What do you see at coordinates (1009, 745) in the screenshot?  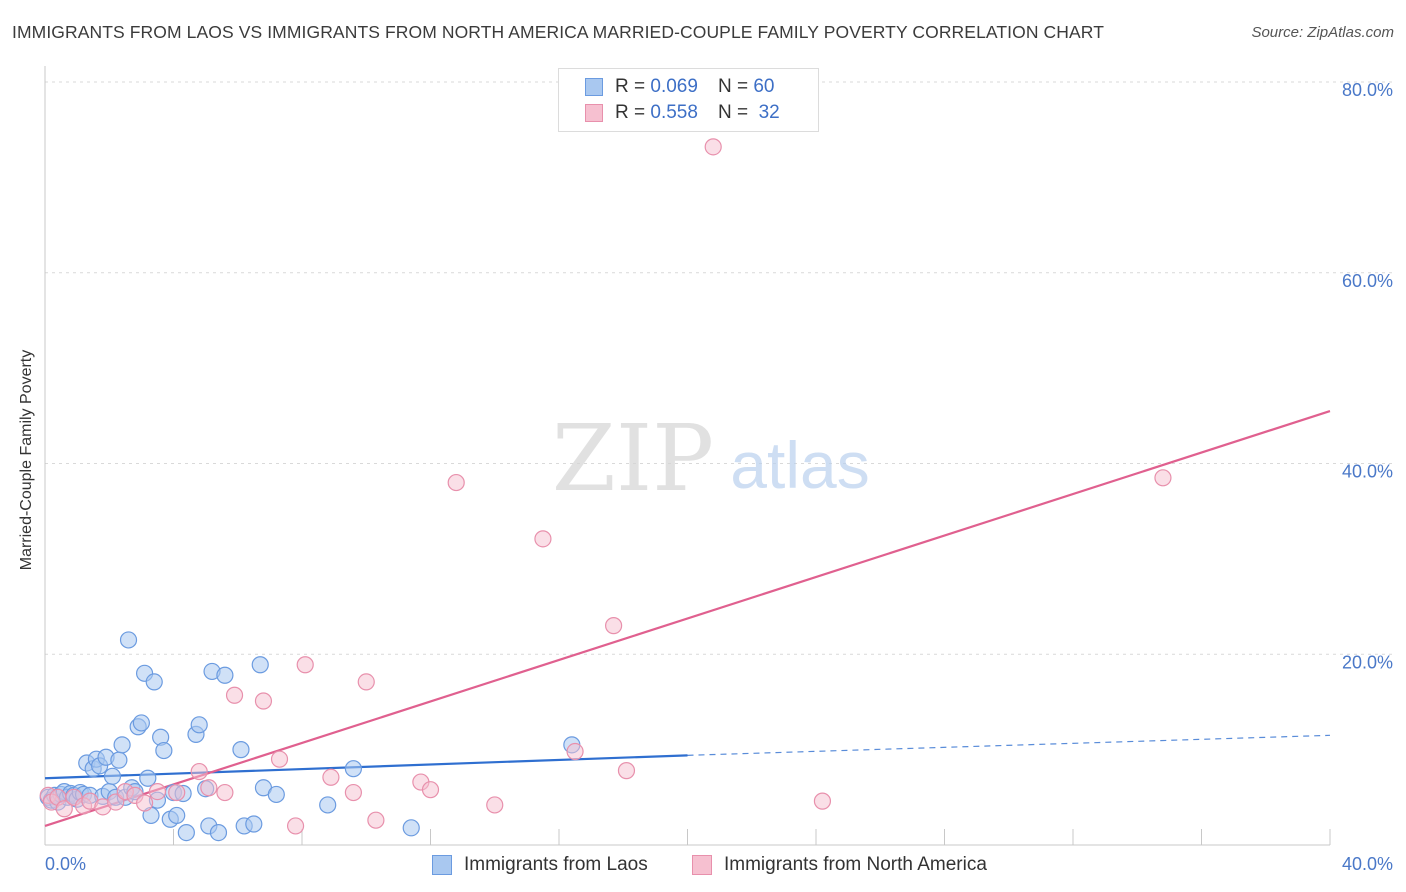 I see `trend-line-laos-extension` at bounding box center [1009, 745].